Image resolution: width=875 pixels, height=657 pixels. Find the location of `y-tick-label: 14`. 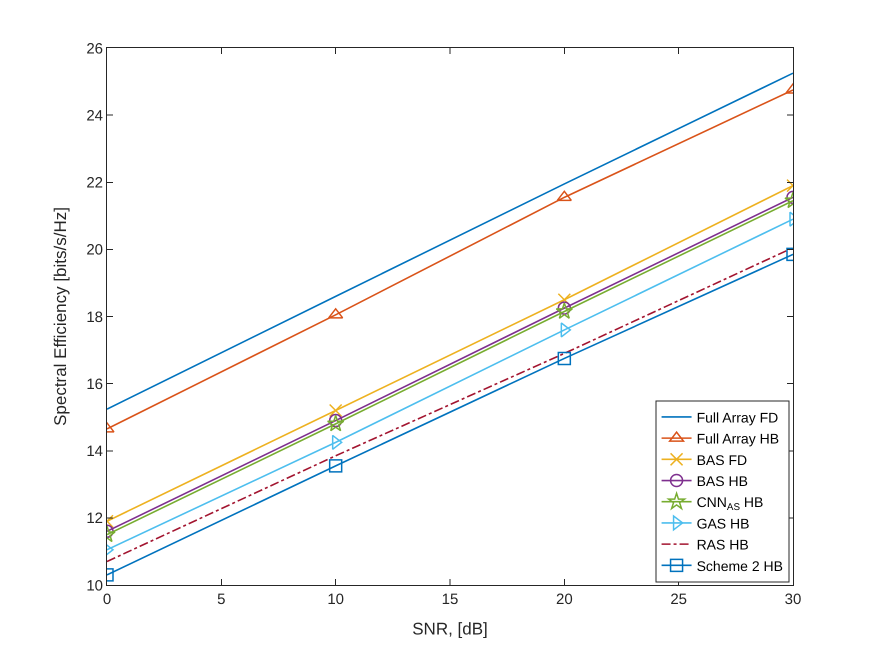

y-tick-label: 14 is located at coordinates (94, 451).